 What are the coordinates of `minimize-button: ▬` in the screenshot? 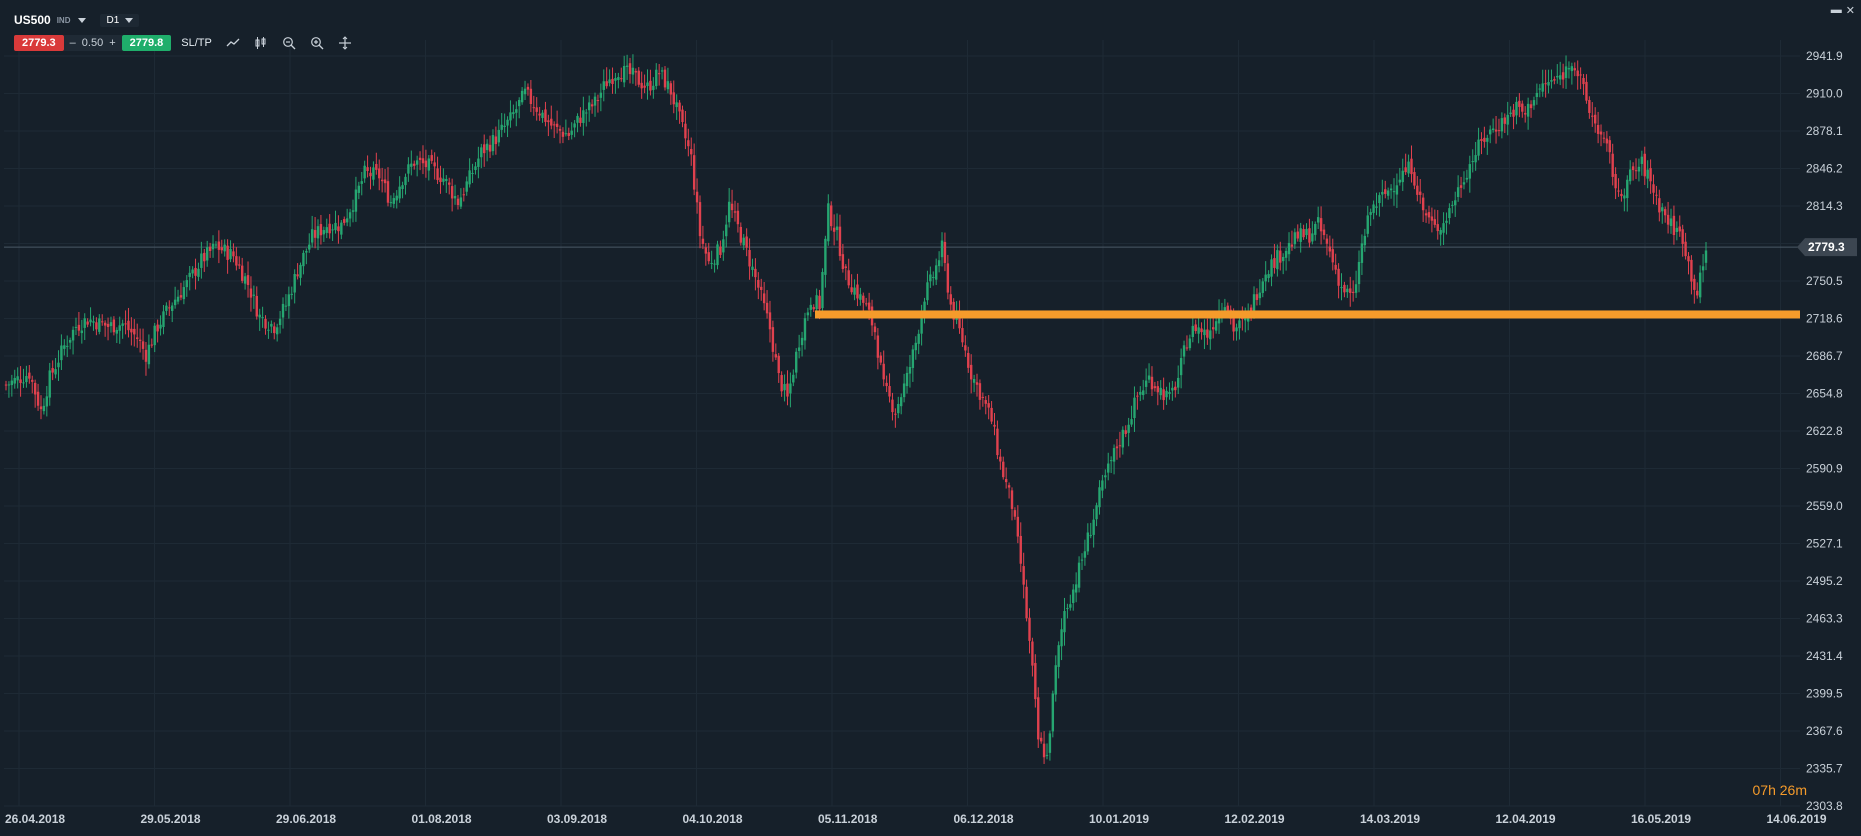 It's located at (1836, 10).